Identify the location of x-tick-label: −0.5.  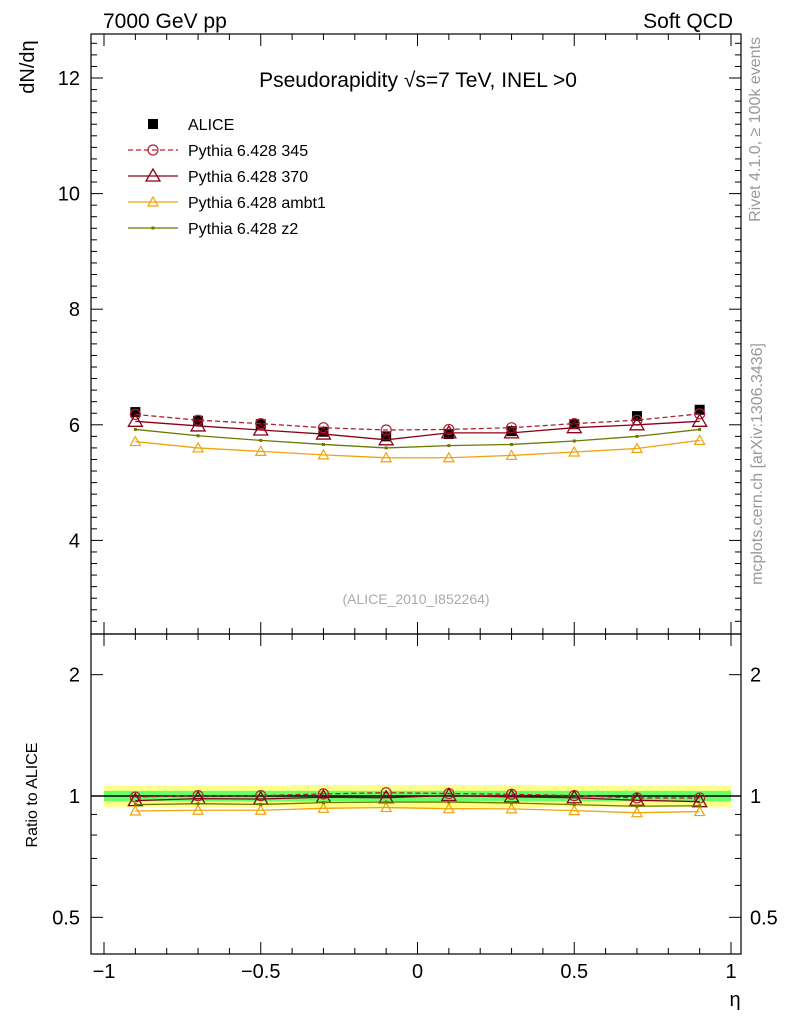
(260, 972).